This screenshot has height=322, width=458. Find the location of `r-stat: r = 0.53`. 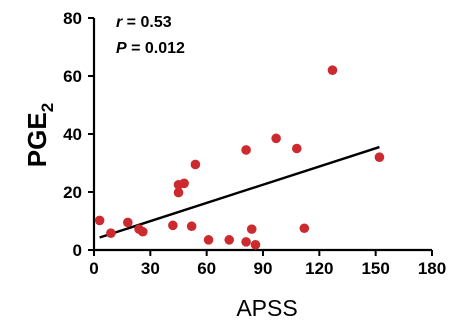

r-stat: r = 0.53 is located at coordinates (144, 22).